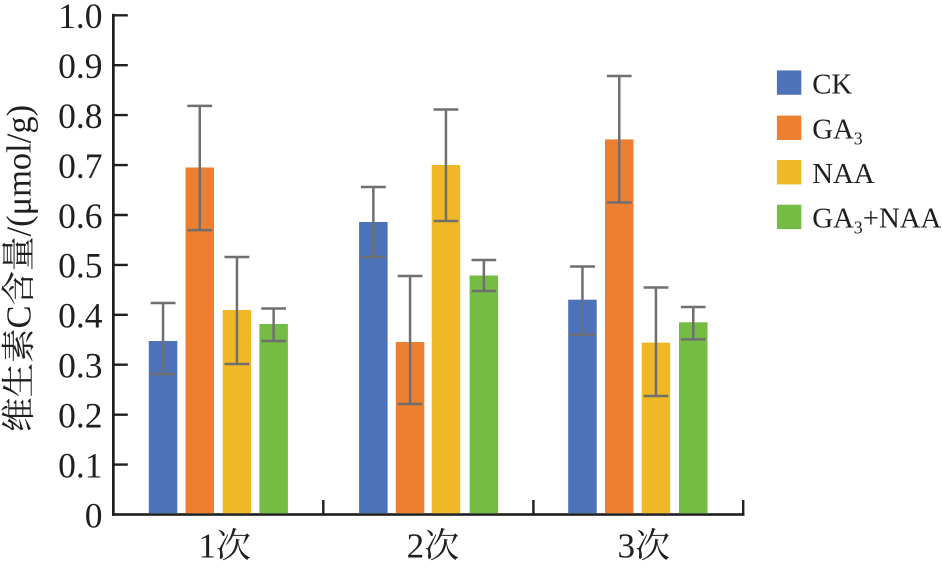 The image size is (942, 573). I want to click on svg-text: 0.3, so click(80, 366).